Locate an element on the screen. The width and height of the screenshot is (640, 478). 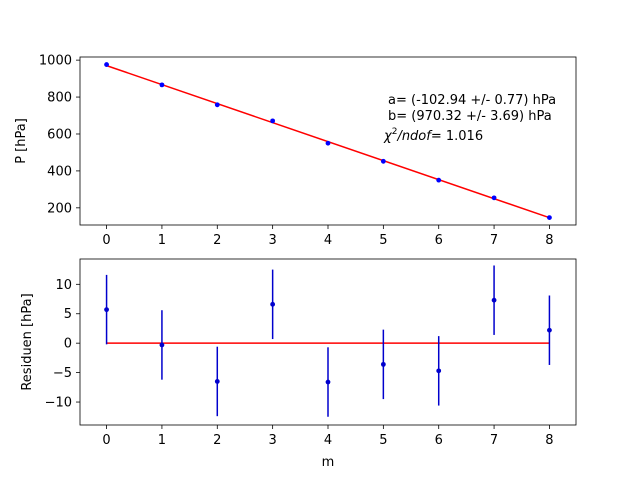
param-b-text: b= (970.32 +/- 3.69) hPa is located at coordinates (470, 116).